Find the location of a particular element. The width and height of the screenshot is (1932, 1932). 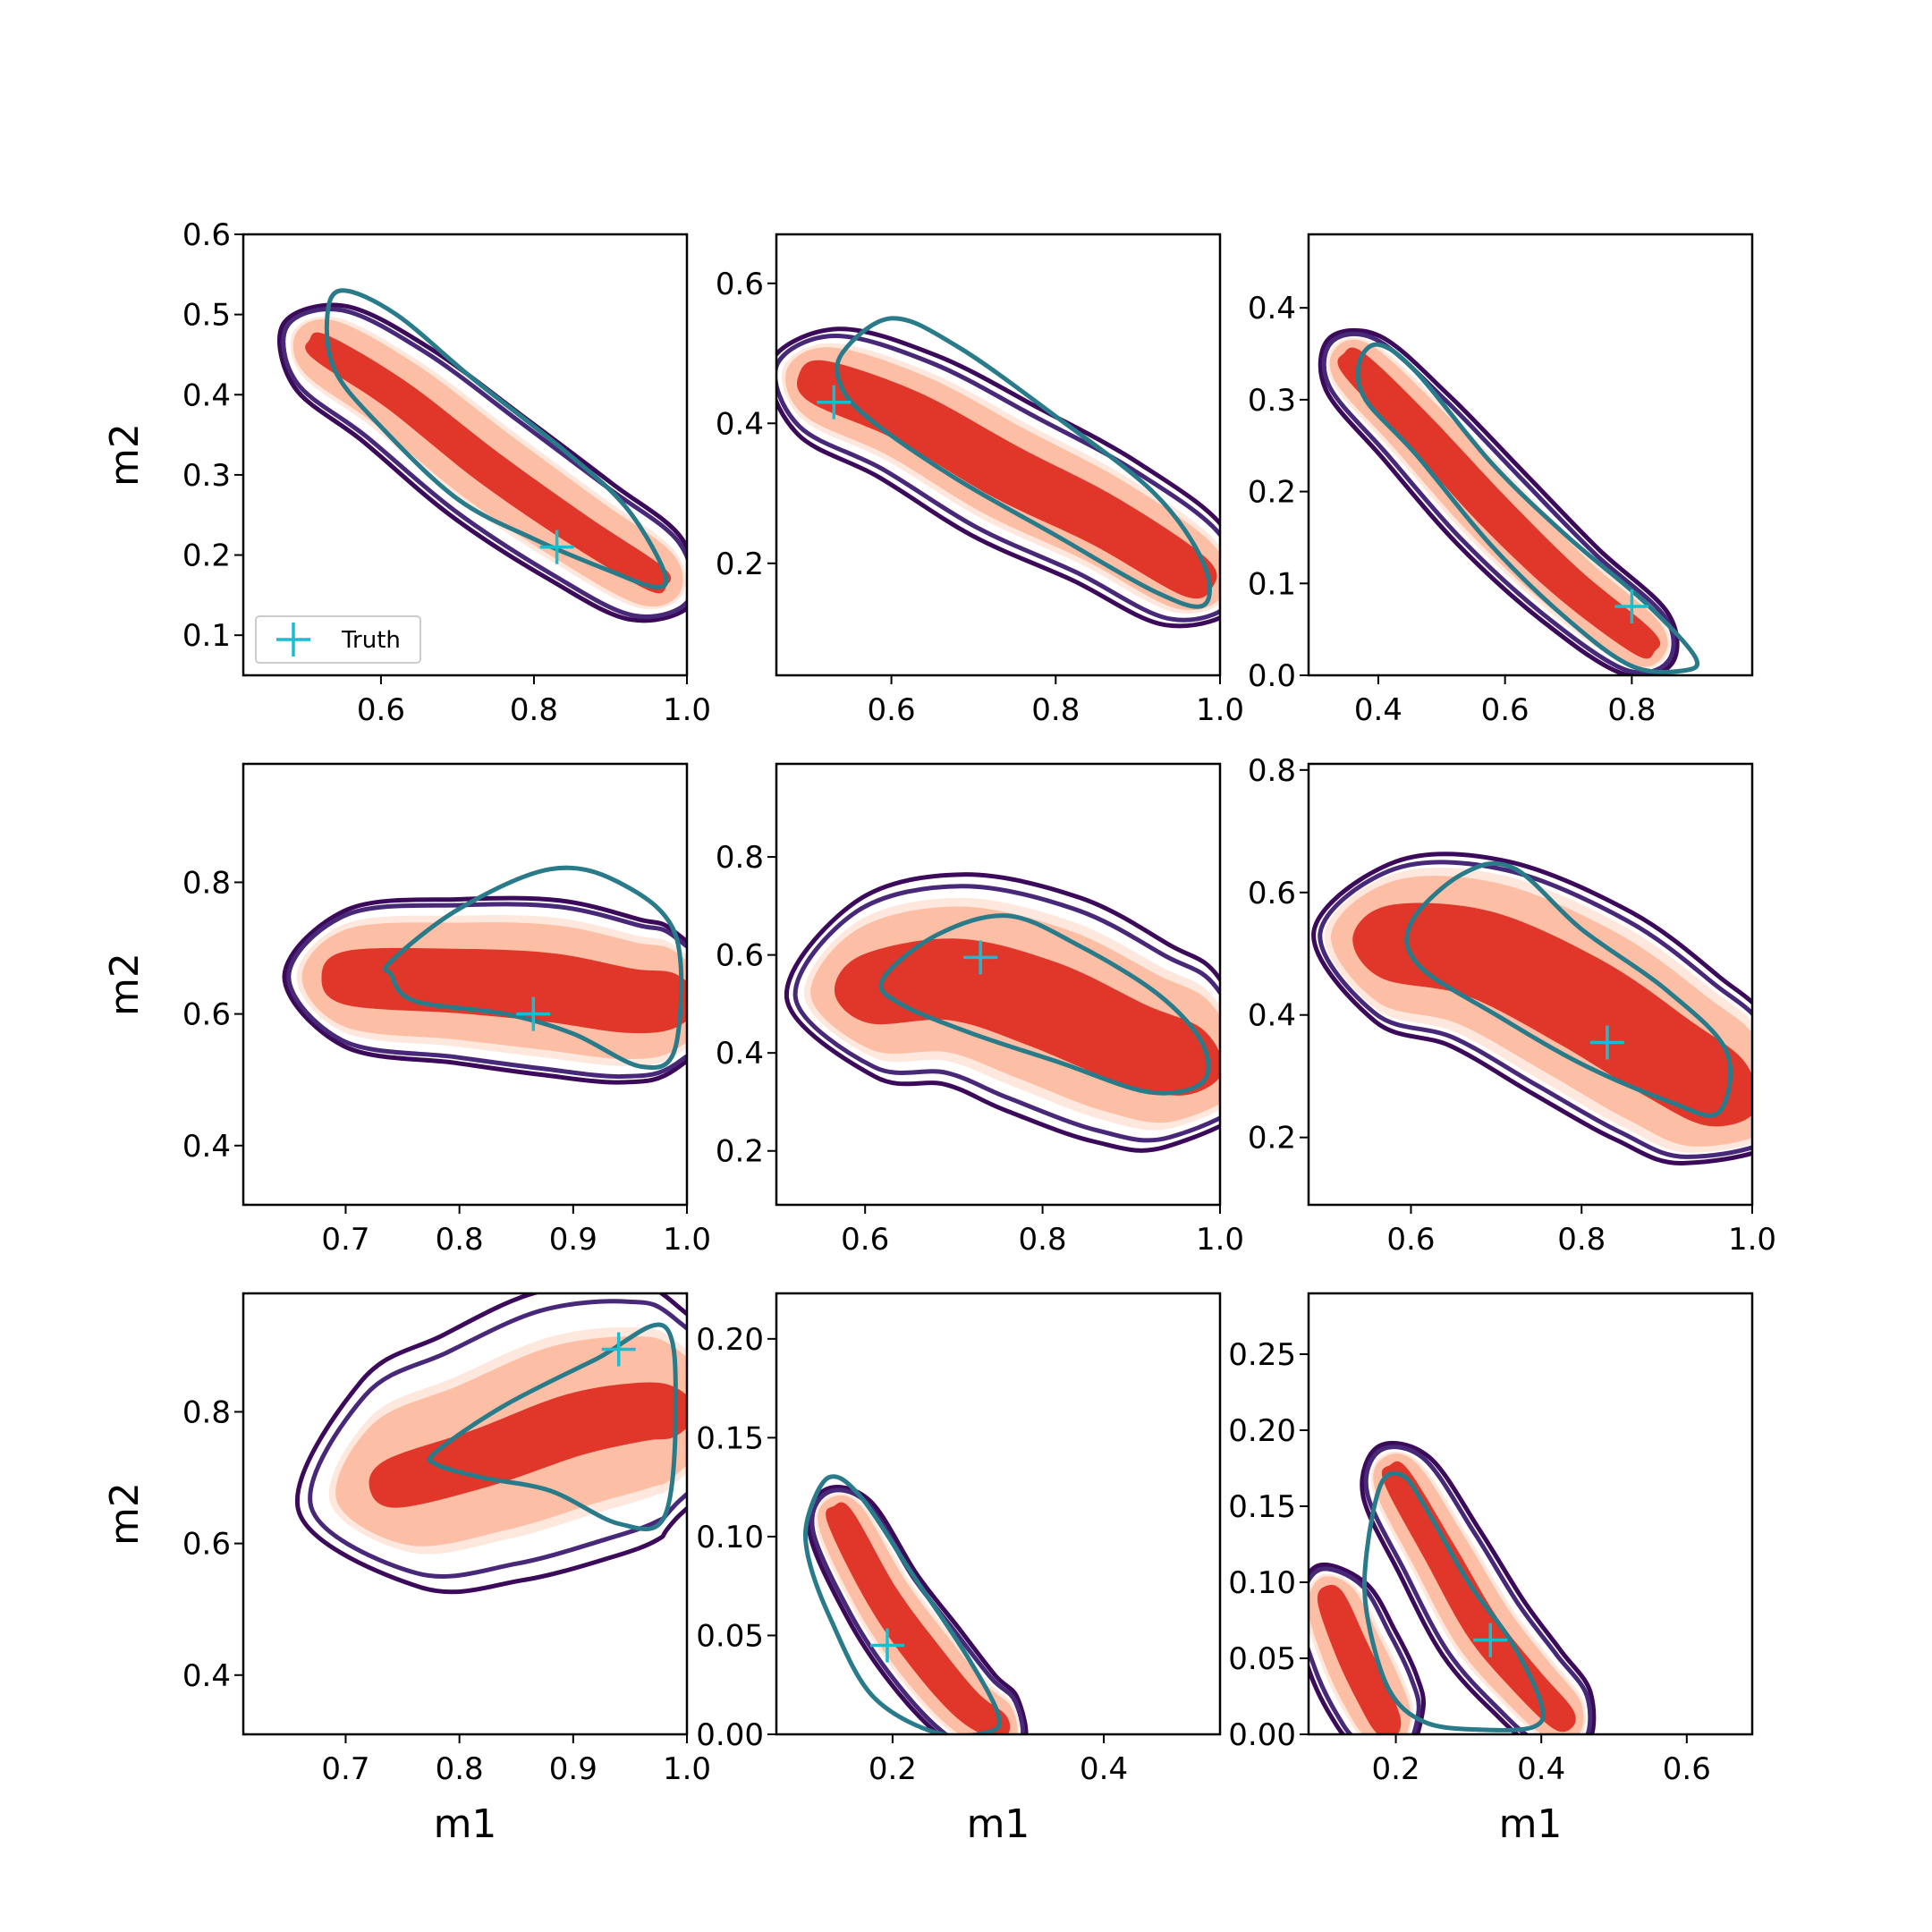

panel-8: 0.2 0.4 0.6 0.00 0.05 0.10 0.15 0.20 0.25 m1 is located at coordinates (1491, 1569).